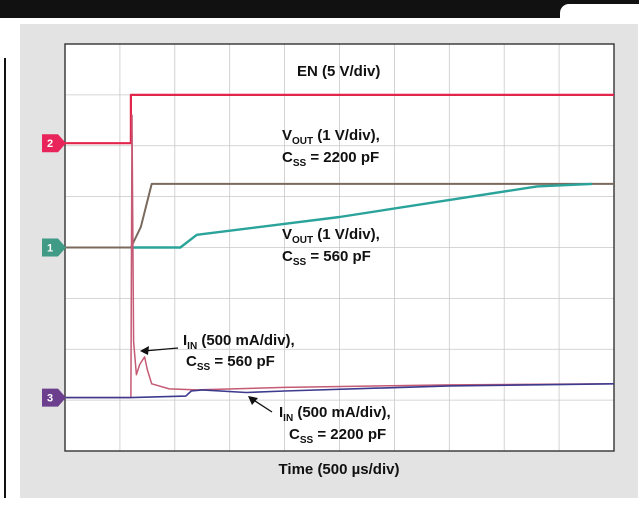 The image size is (639, 512). Describe the element at coordinates (599, 14) in the screenshot. I see `header-tab` at that location.